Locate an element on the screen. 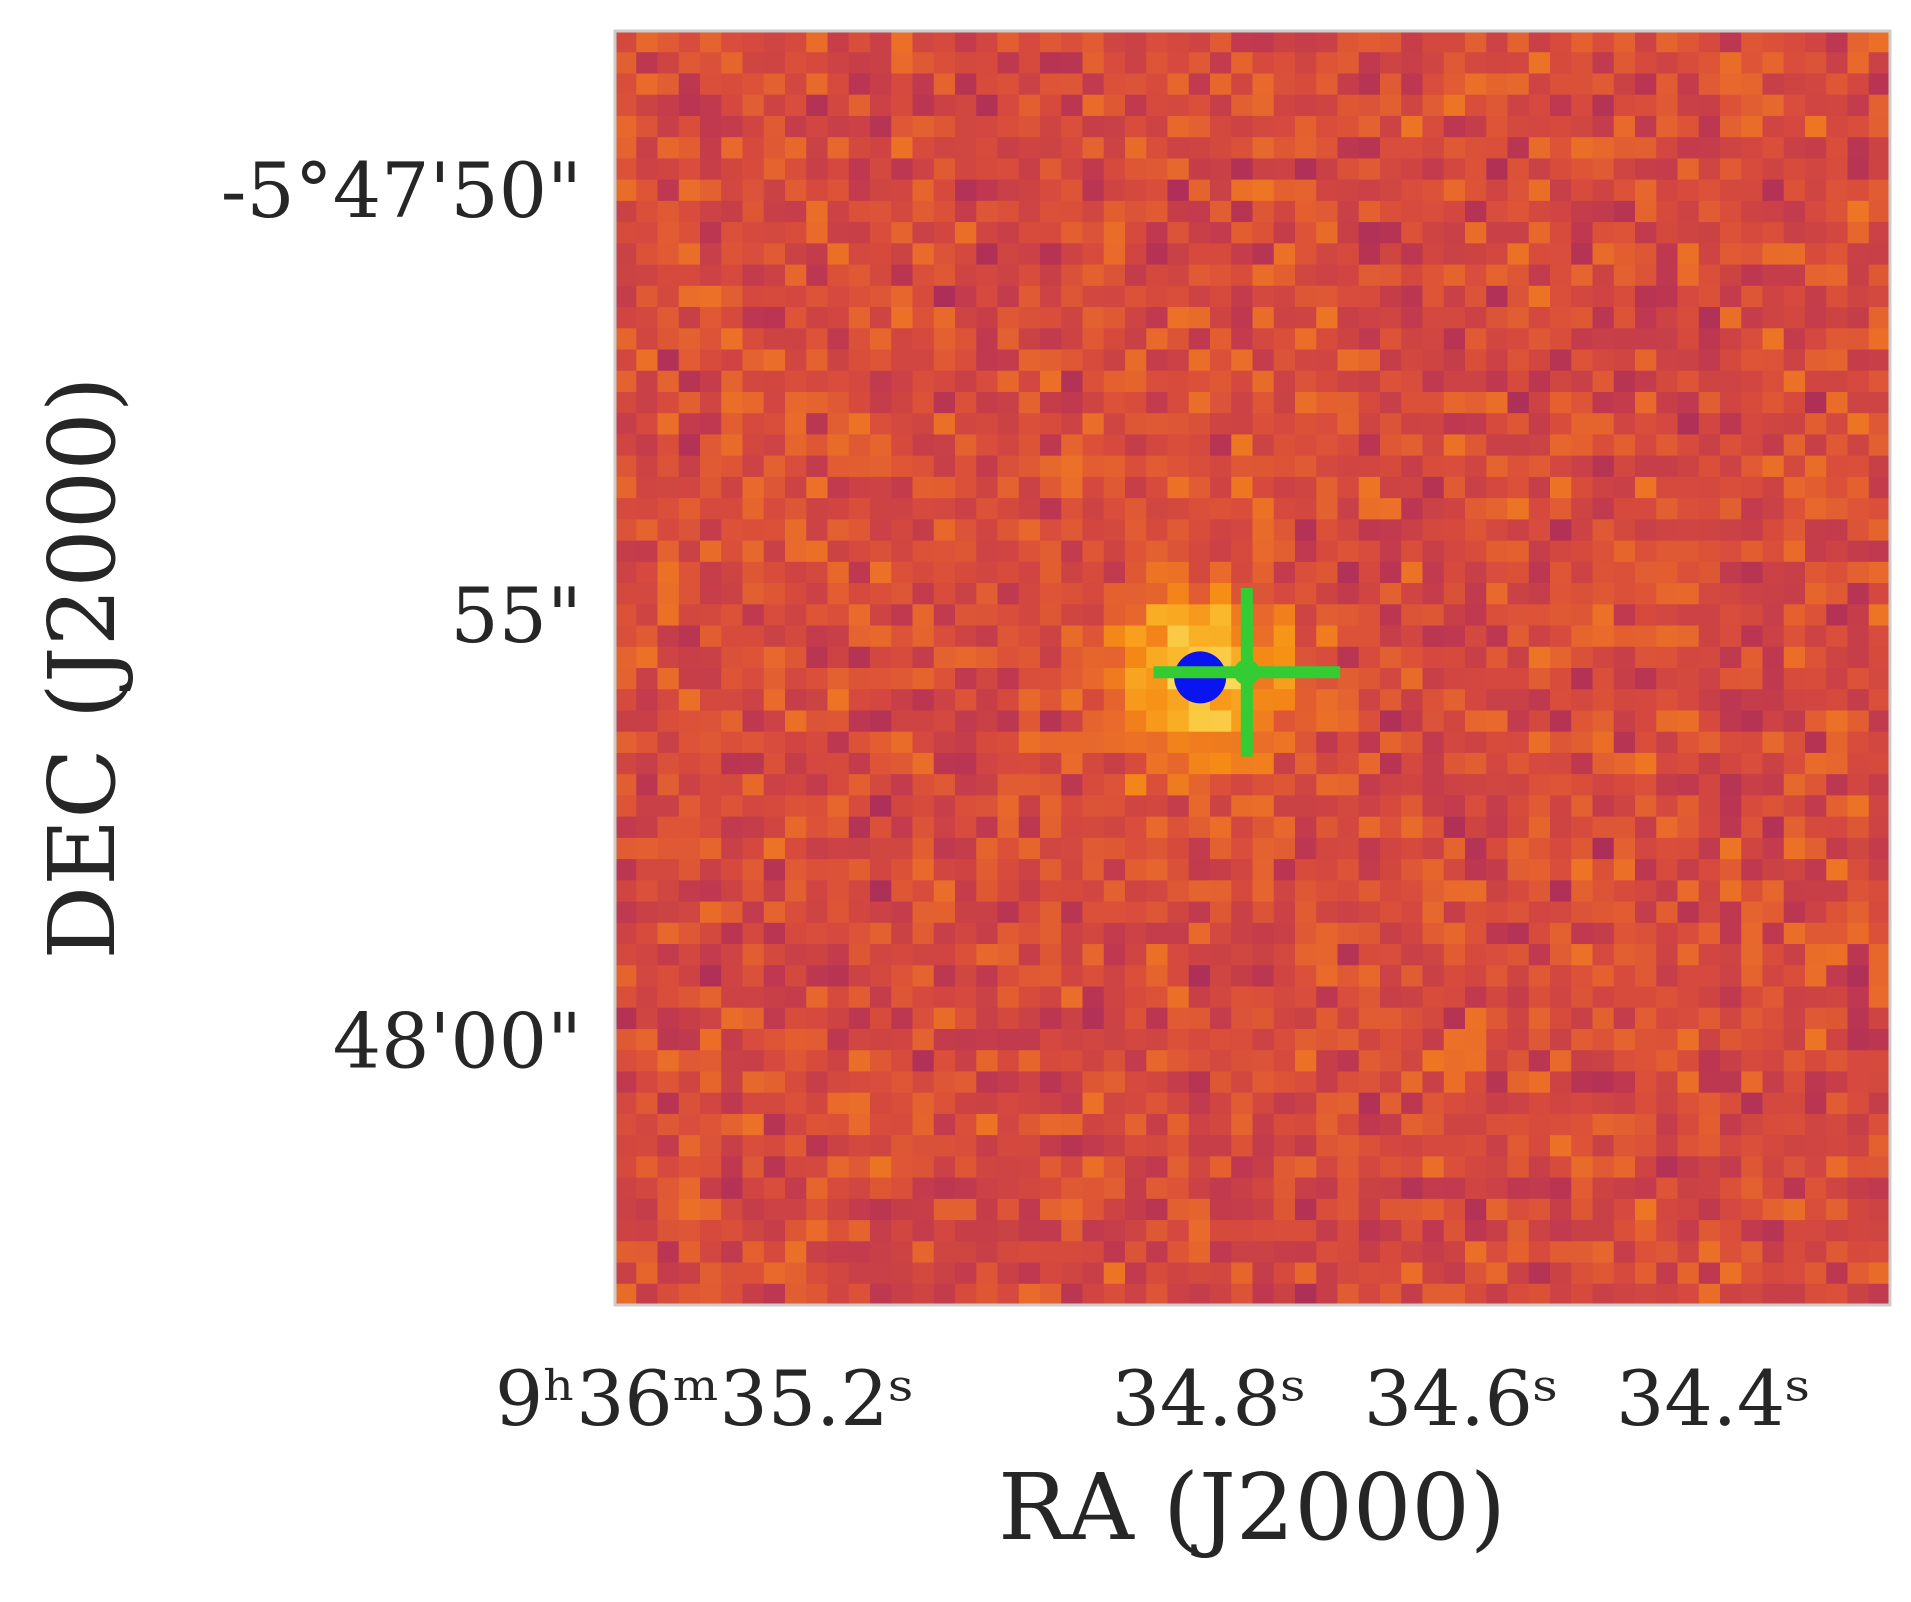 The height and width of the screenshot is (1602, 1911). y-tick-label: 48'00" is located at coordinates (457, 1040).